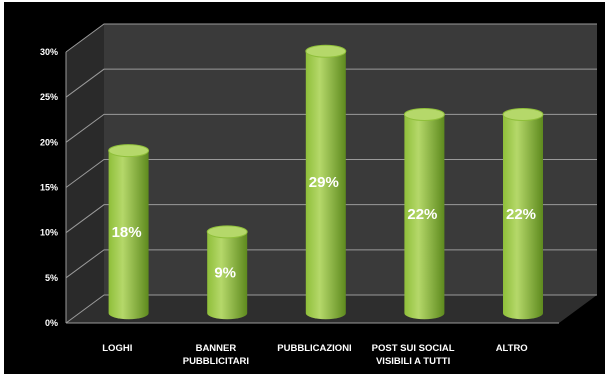  I want to click on y-tick-label: 15%, so click(49, 188).